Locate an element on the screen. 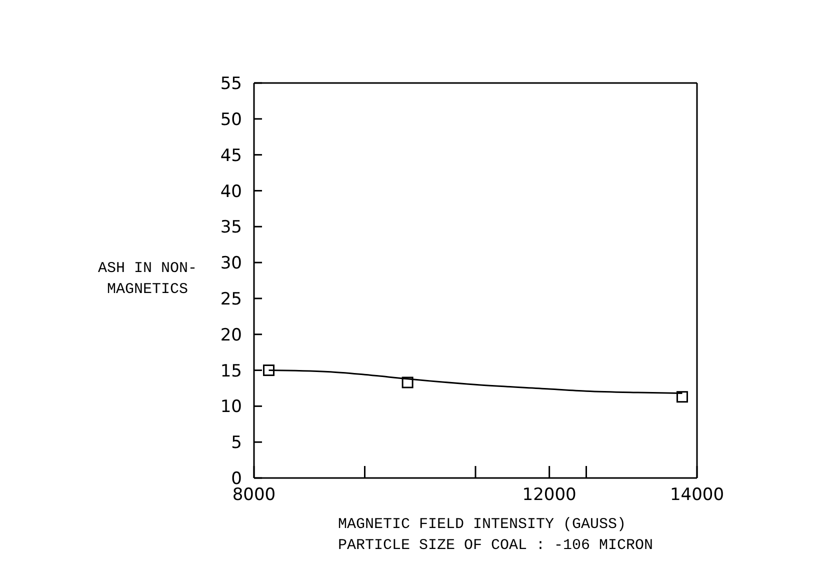 This screenshot has width=816, height=578. y-tick-label: 40 is located at coordinates (231, 192).